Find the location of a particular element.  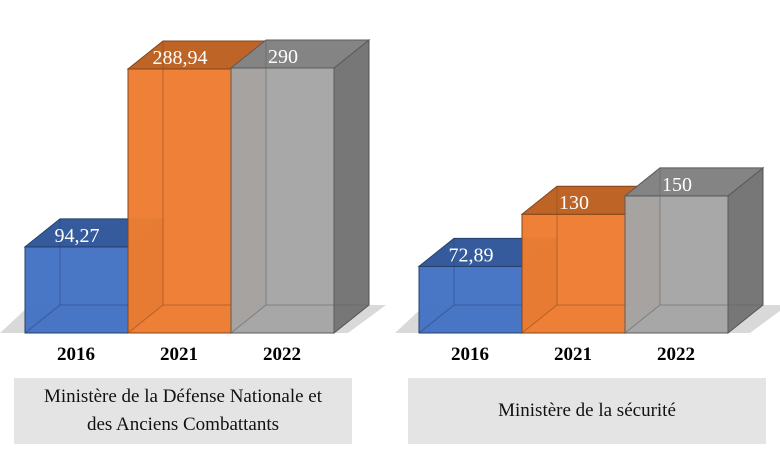

bar-2022-defense: 290 is located at coordinates (300, 186).